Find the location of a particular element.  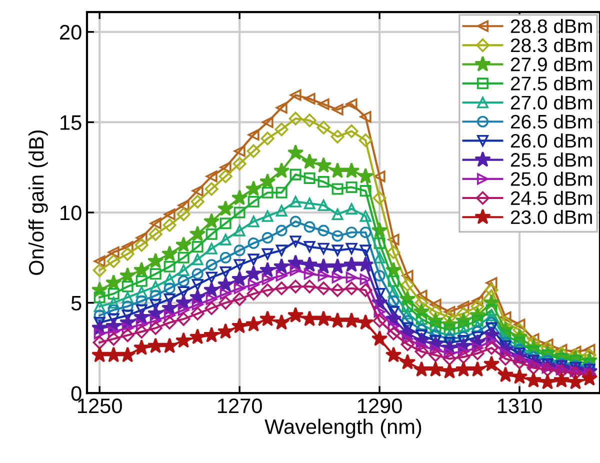

y-tick-label: 5 is located at coordinates (76, 303).